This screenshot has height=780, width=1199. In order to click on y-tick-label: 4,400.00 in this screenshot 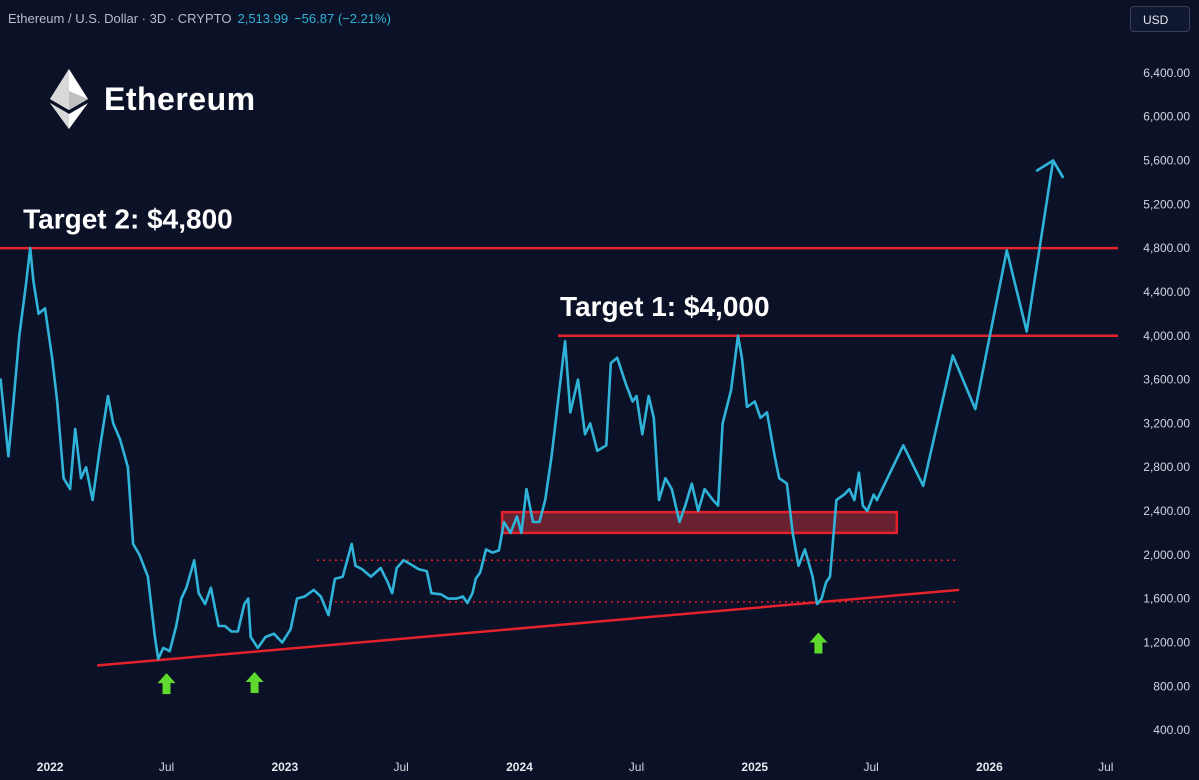, I will do `click(1166, 292)`.